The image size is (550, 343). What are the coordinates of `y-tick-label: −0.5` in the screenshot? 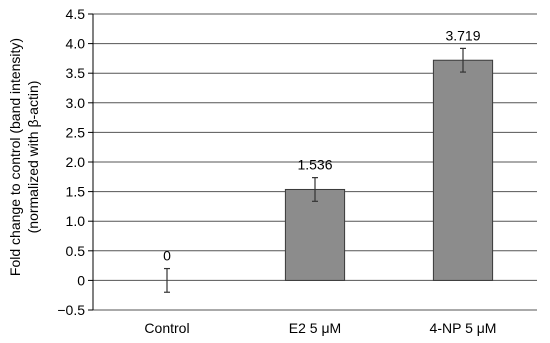 It's located at (71, 310).